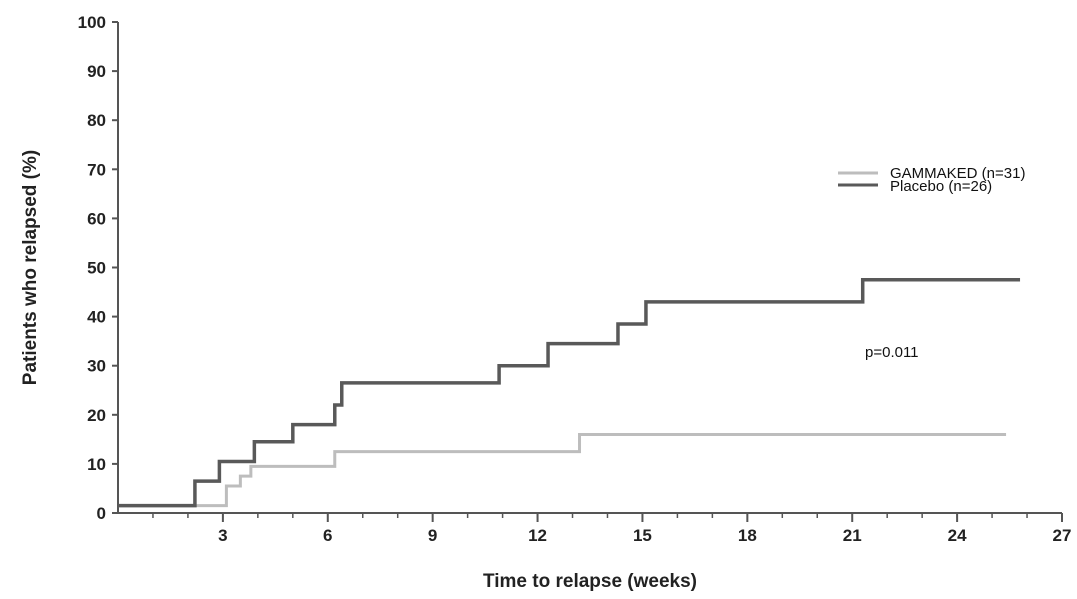 The image size is (1077, 599). I want to click on x-tick-label: 27, so click(1062, 535).